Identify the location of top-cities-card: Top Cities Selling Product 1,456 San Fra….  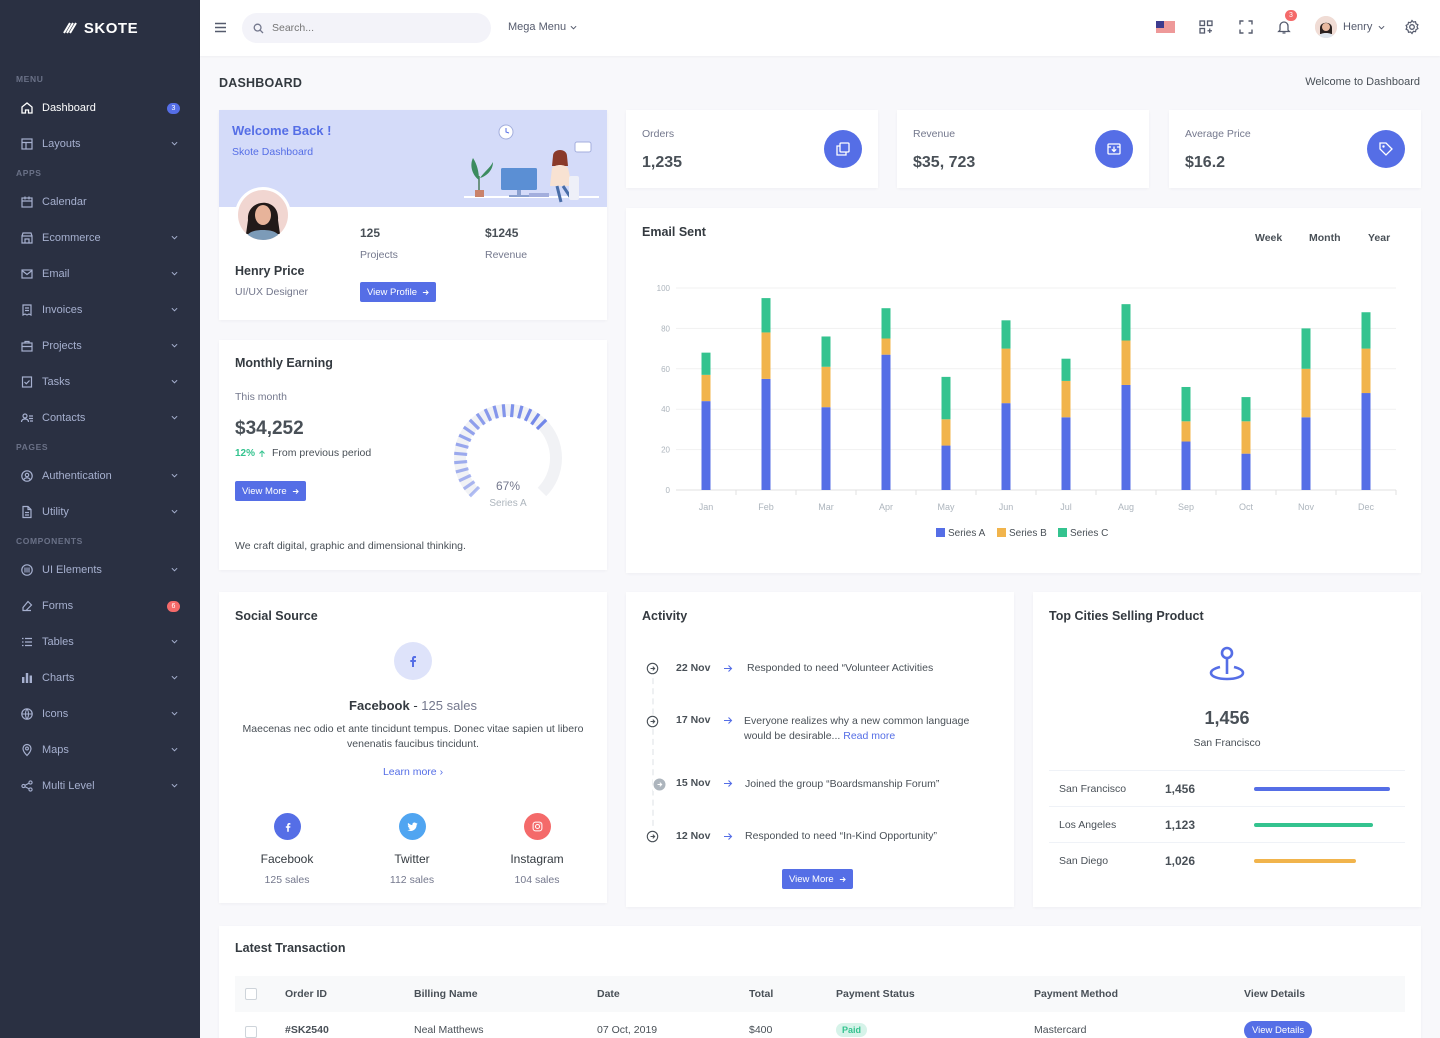
(1227, 749).